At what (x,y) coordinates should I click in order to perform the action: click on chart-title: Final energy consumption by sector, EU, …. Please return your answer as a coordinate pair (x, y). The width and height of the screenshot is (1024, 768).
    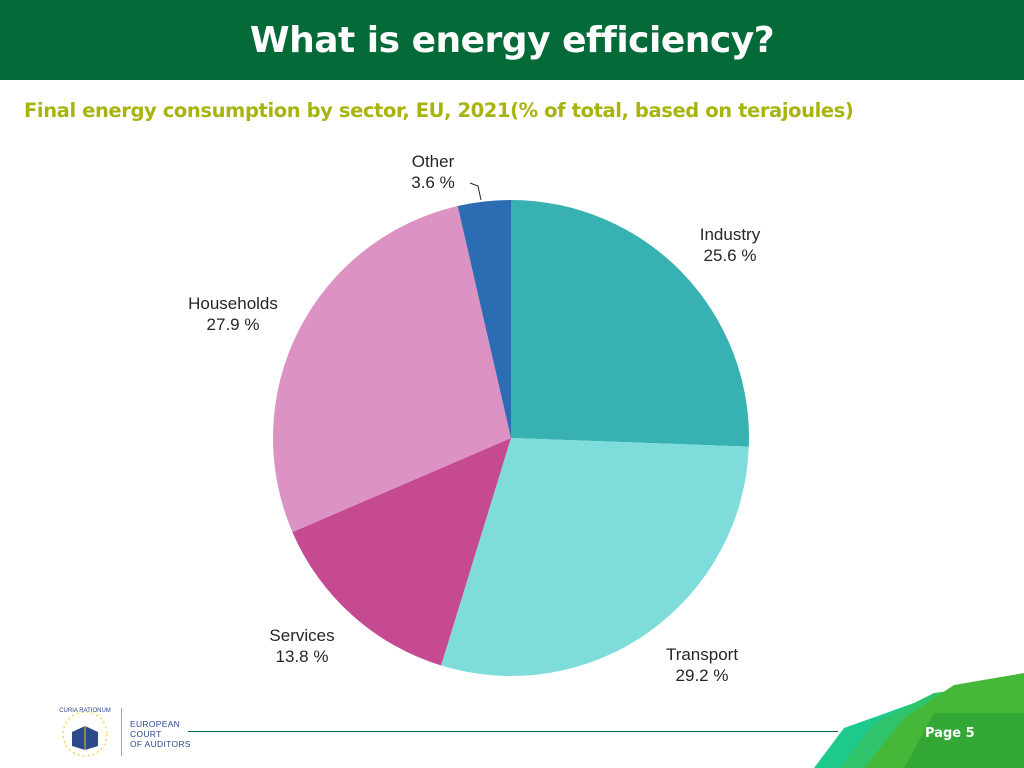
    Looking at the image, I should click on (439, 110).